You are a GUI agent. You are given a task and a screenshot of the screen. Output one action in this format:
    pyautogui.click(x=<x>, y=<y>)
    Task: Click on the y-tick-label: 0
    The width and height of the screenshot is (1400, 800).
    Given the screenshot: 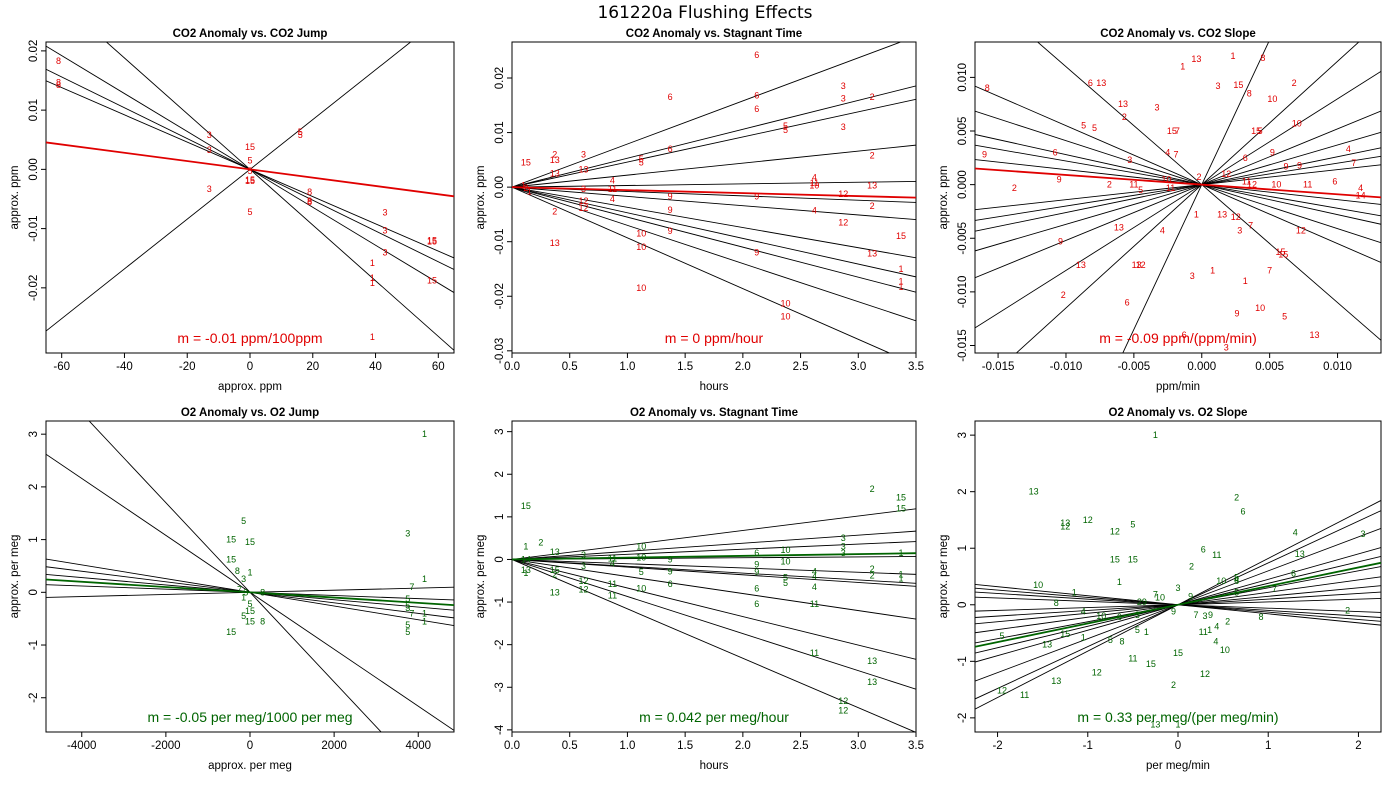 What is the action you would take?
    pyautogui.click(x=34, y=592)
    